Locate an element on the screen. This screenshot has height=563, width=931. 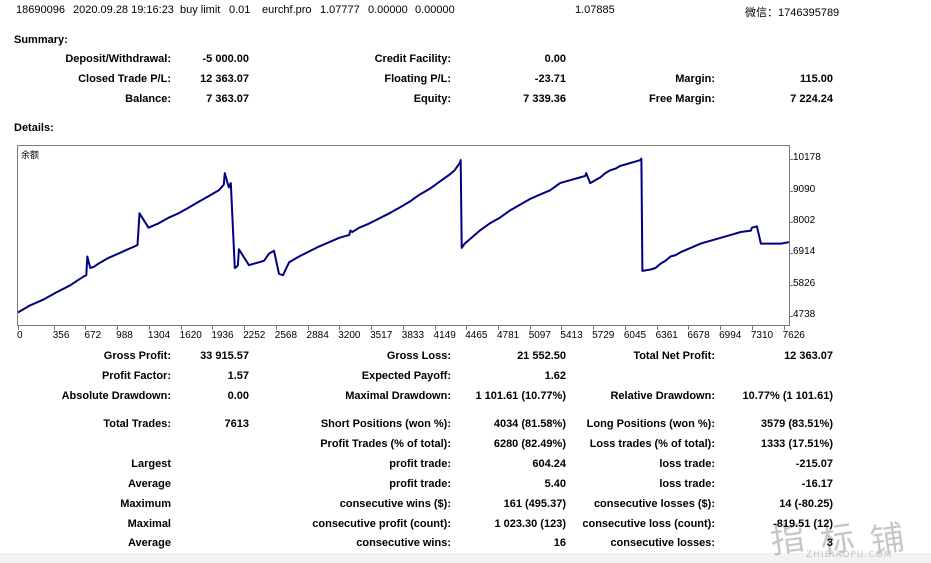
summary-label: Balance: is located at coordinates (148, 99).